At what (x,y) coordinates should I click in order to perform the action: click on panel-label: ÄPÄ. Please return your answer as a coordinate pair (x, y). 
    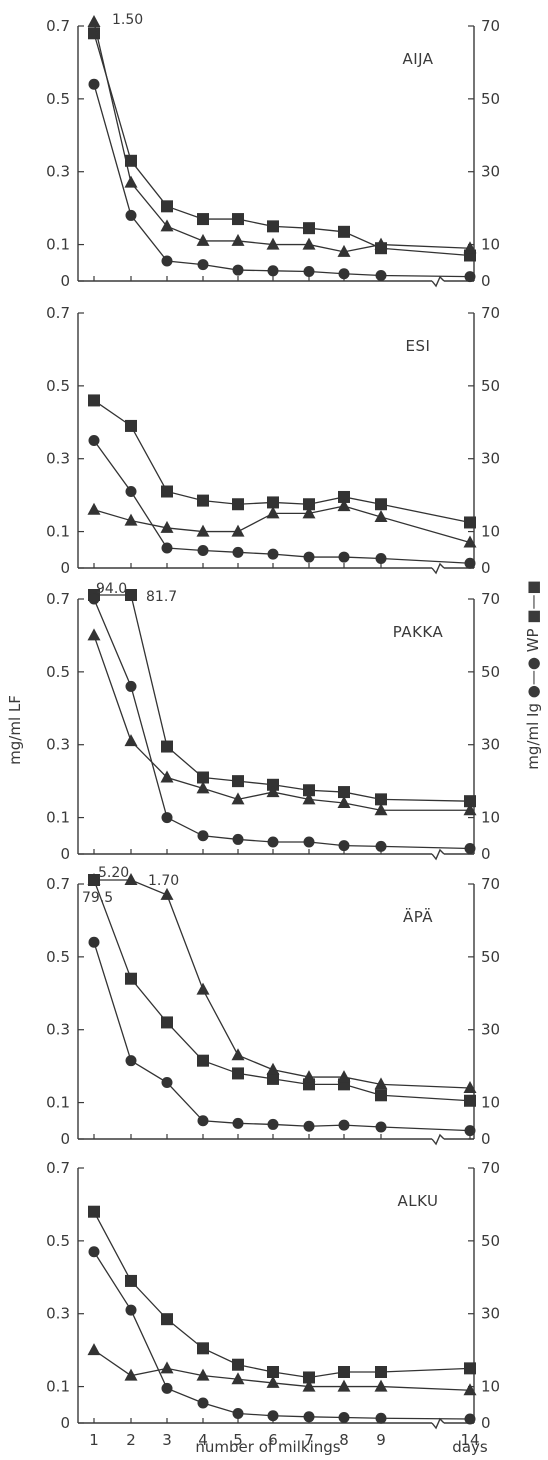
    Looking at the image, I should click on (418, 916).